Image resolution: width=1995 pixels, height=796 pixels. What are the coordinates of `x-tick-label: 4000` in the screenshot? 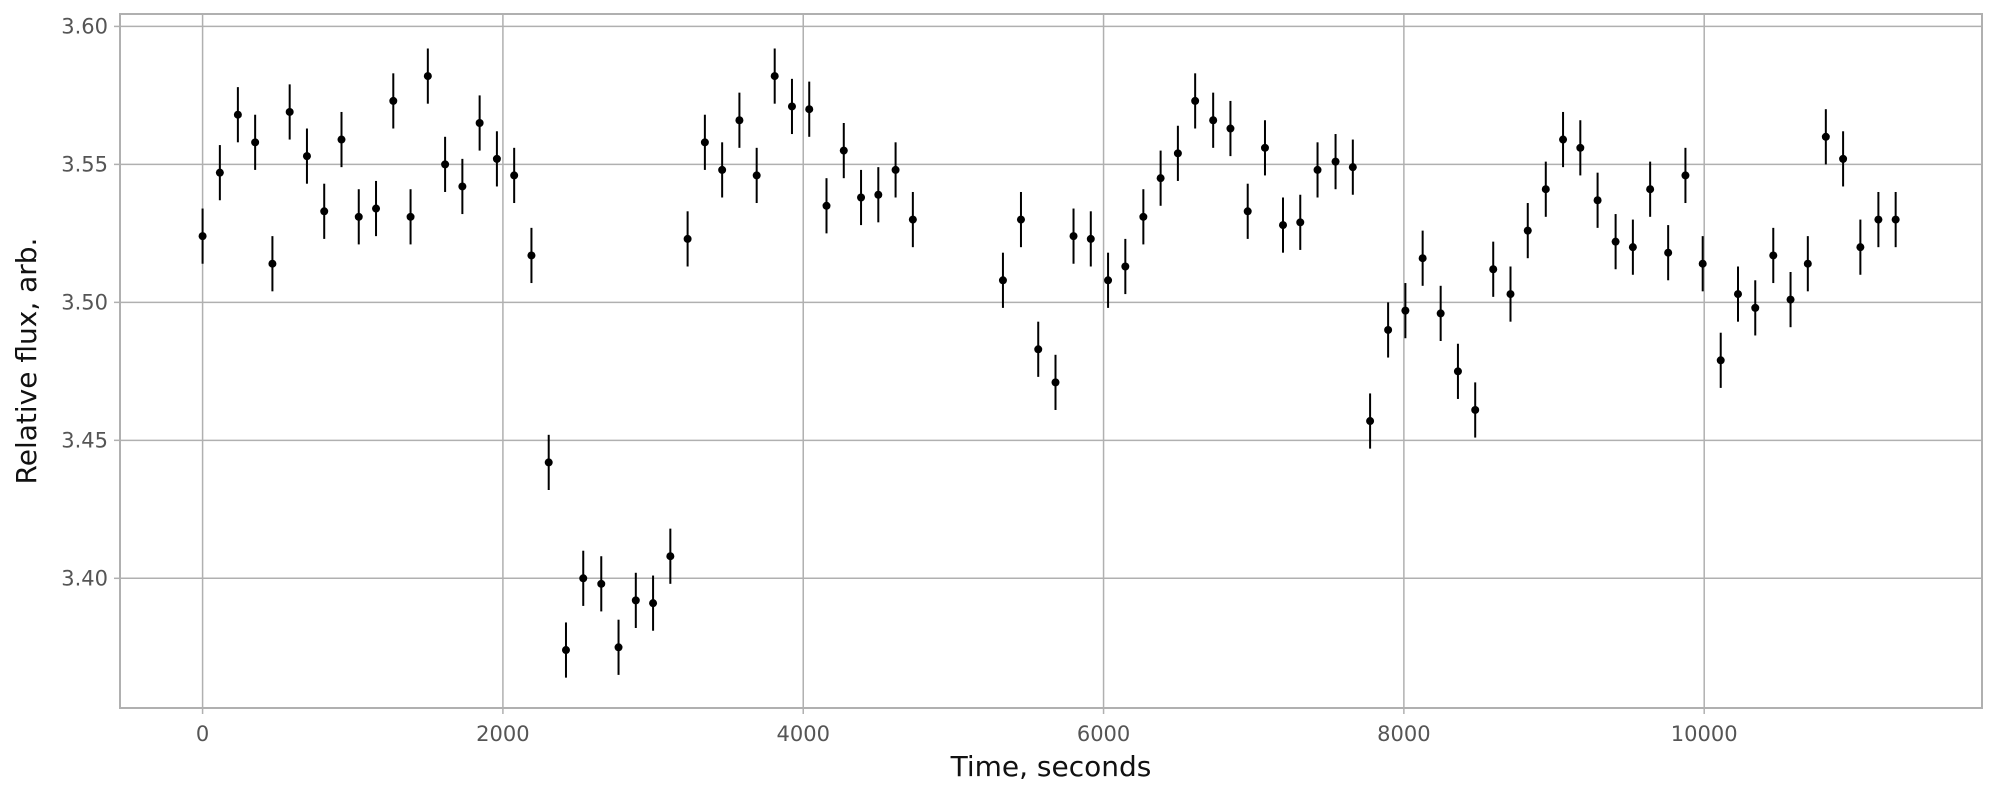 It's located at (803, 734).